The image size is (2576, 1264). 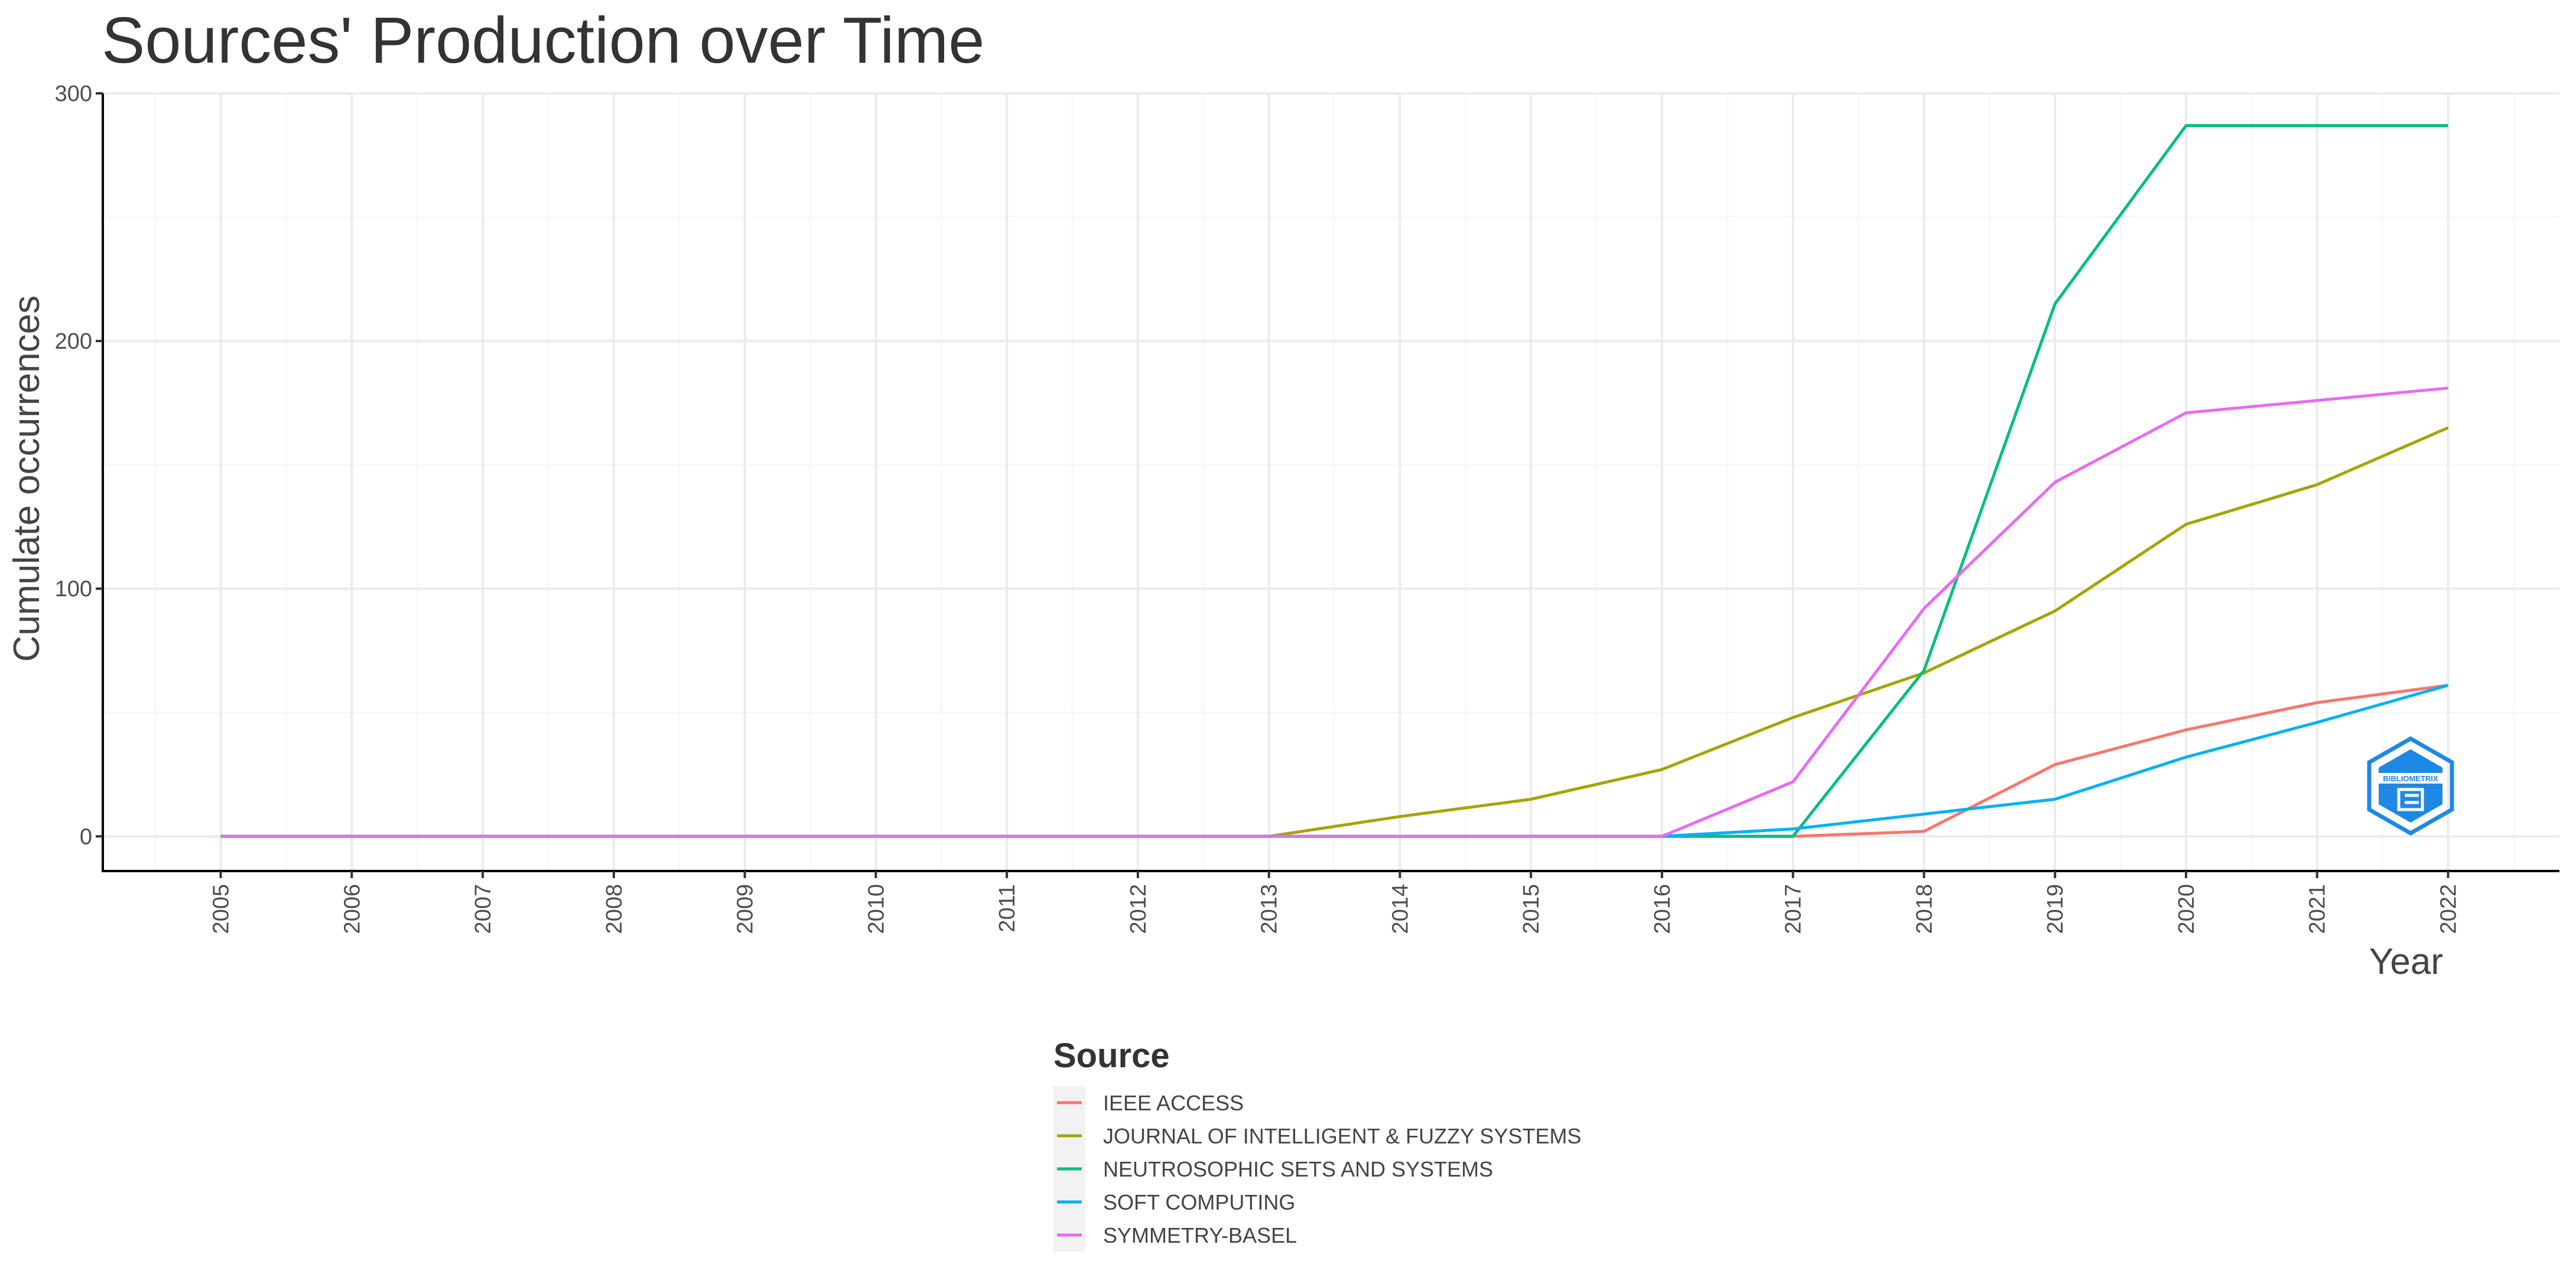 I want to click on legend-label: JOURNAL OF INTELLIGENT & FUZZY SYSTEMS, so click(x=1342, y=1136).